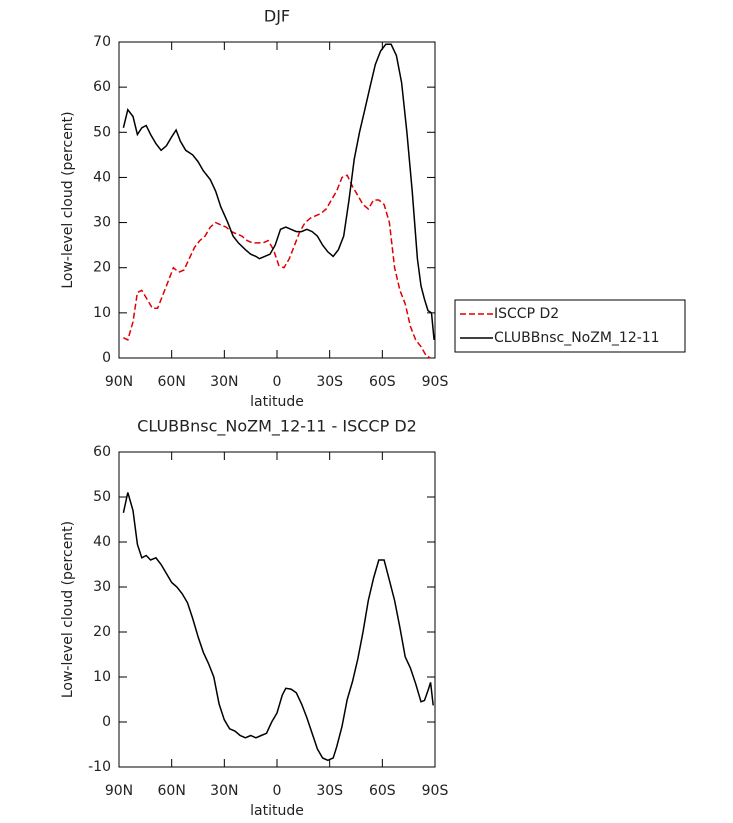 The width and height of the screenshot is (733, 823). Describe the element at coordinates (577, 338) in the screenshot. I see `legend-label: CLUBBnsc_NoZM_12-11` at that location.